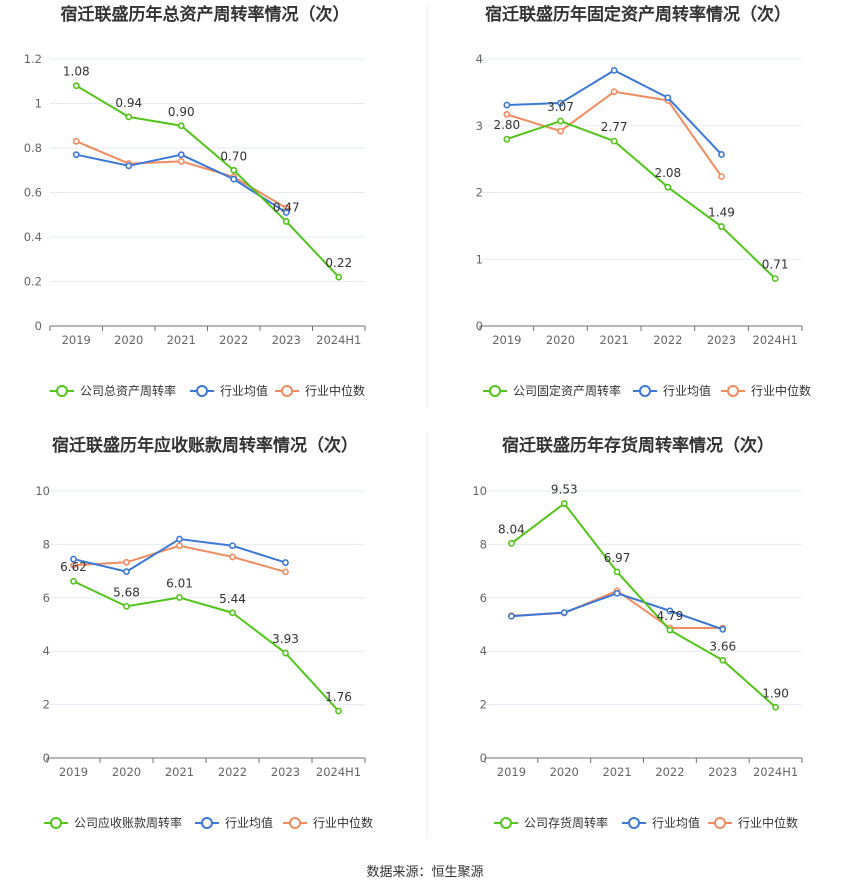  What do you see at coordinates (775, 265) in the screenshot?
I see `data-label: 0.71` at bounding box center [775, 265].